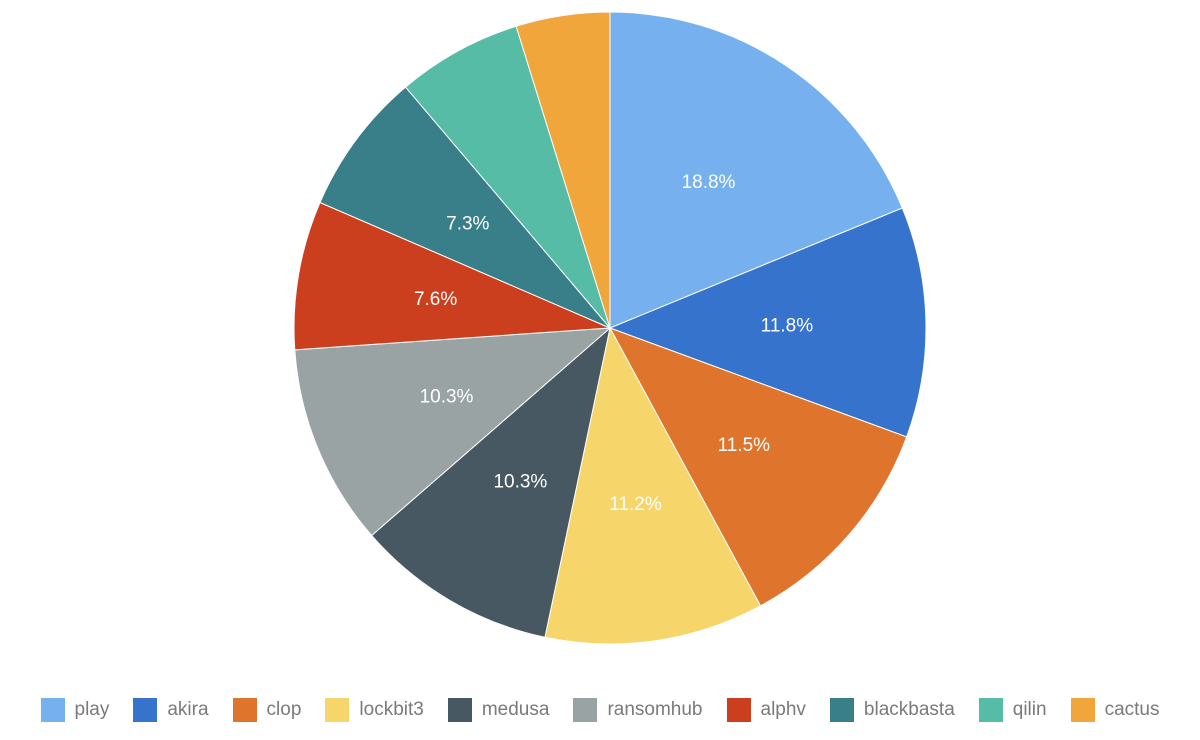  What do you see at coordinates (1132, 709) in the screenshot?
I see `legend-label: cactus` at bounding box center [1132, 709].